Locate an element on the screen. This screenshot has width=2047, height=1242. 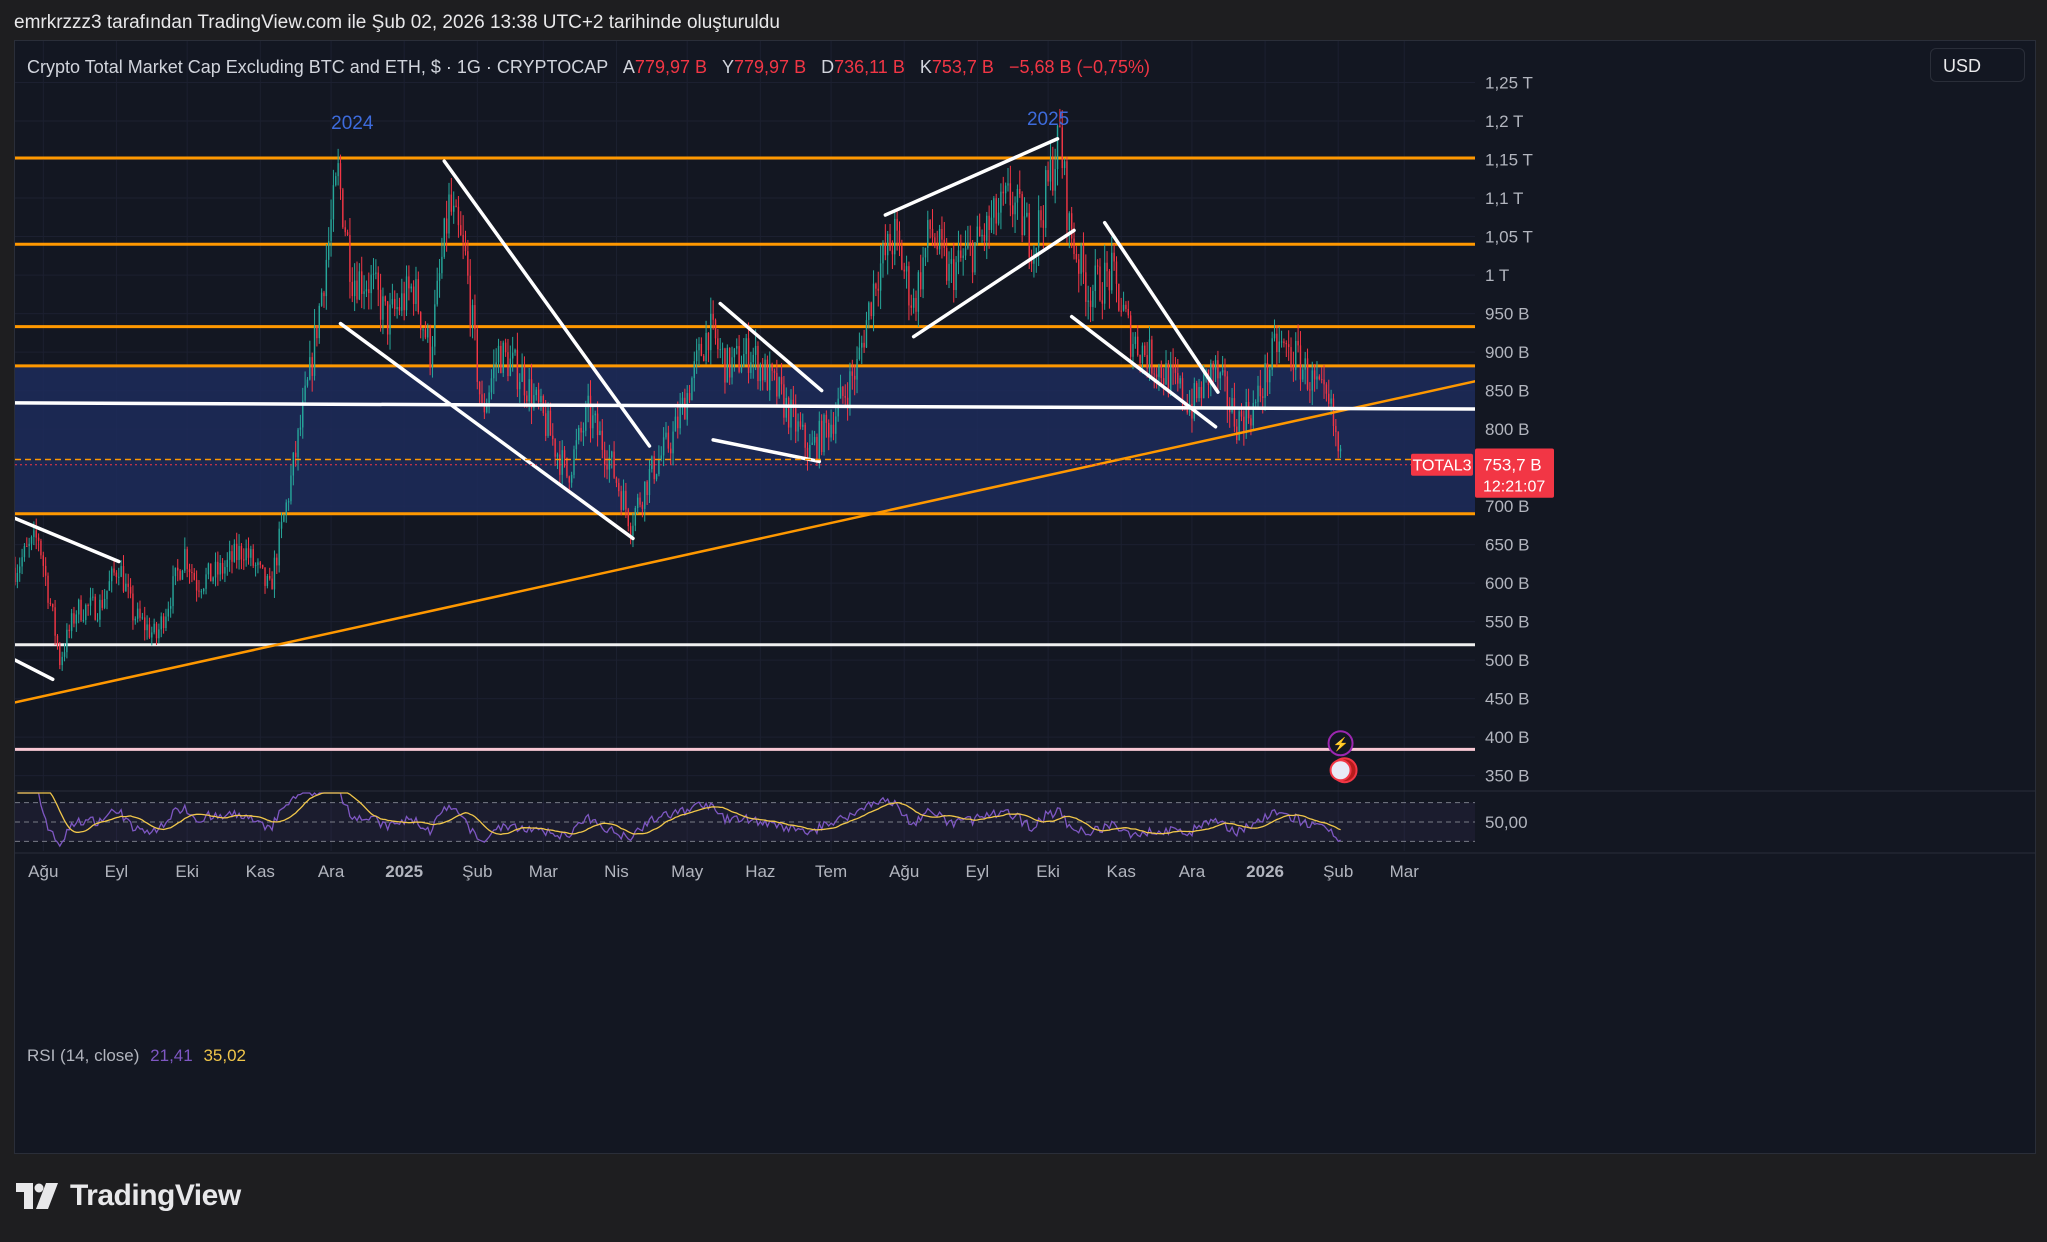
close-value: 753,7 B is located at coordinates (962, 67).